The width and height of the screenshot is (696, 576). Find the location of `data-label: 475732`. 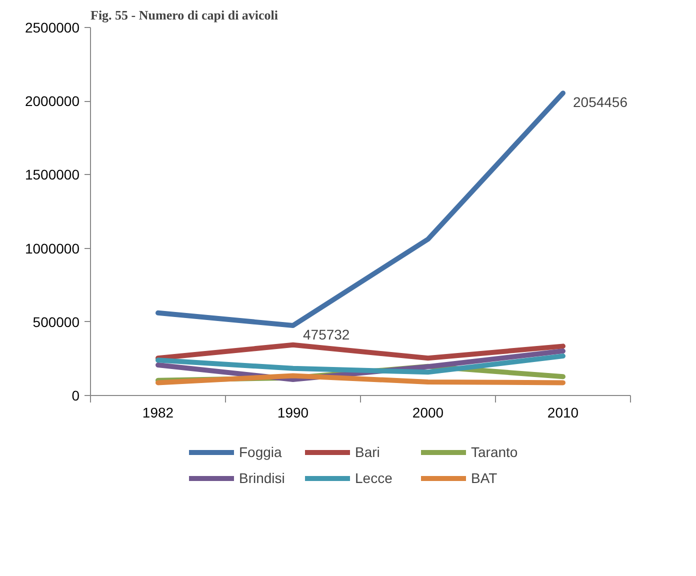

data-label: 475732 is located at coordinates (326, 334).